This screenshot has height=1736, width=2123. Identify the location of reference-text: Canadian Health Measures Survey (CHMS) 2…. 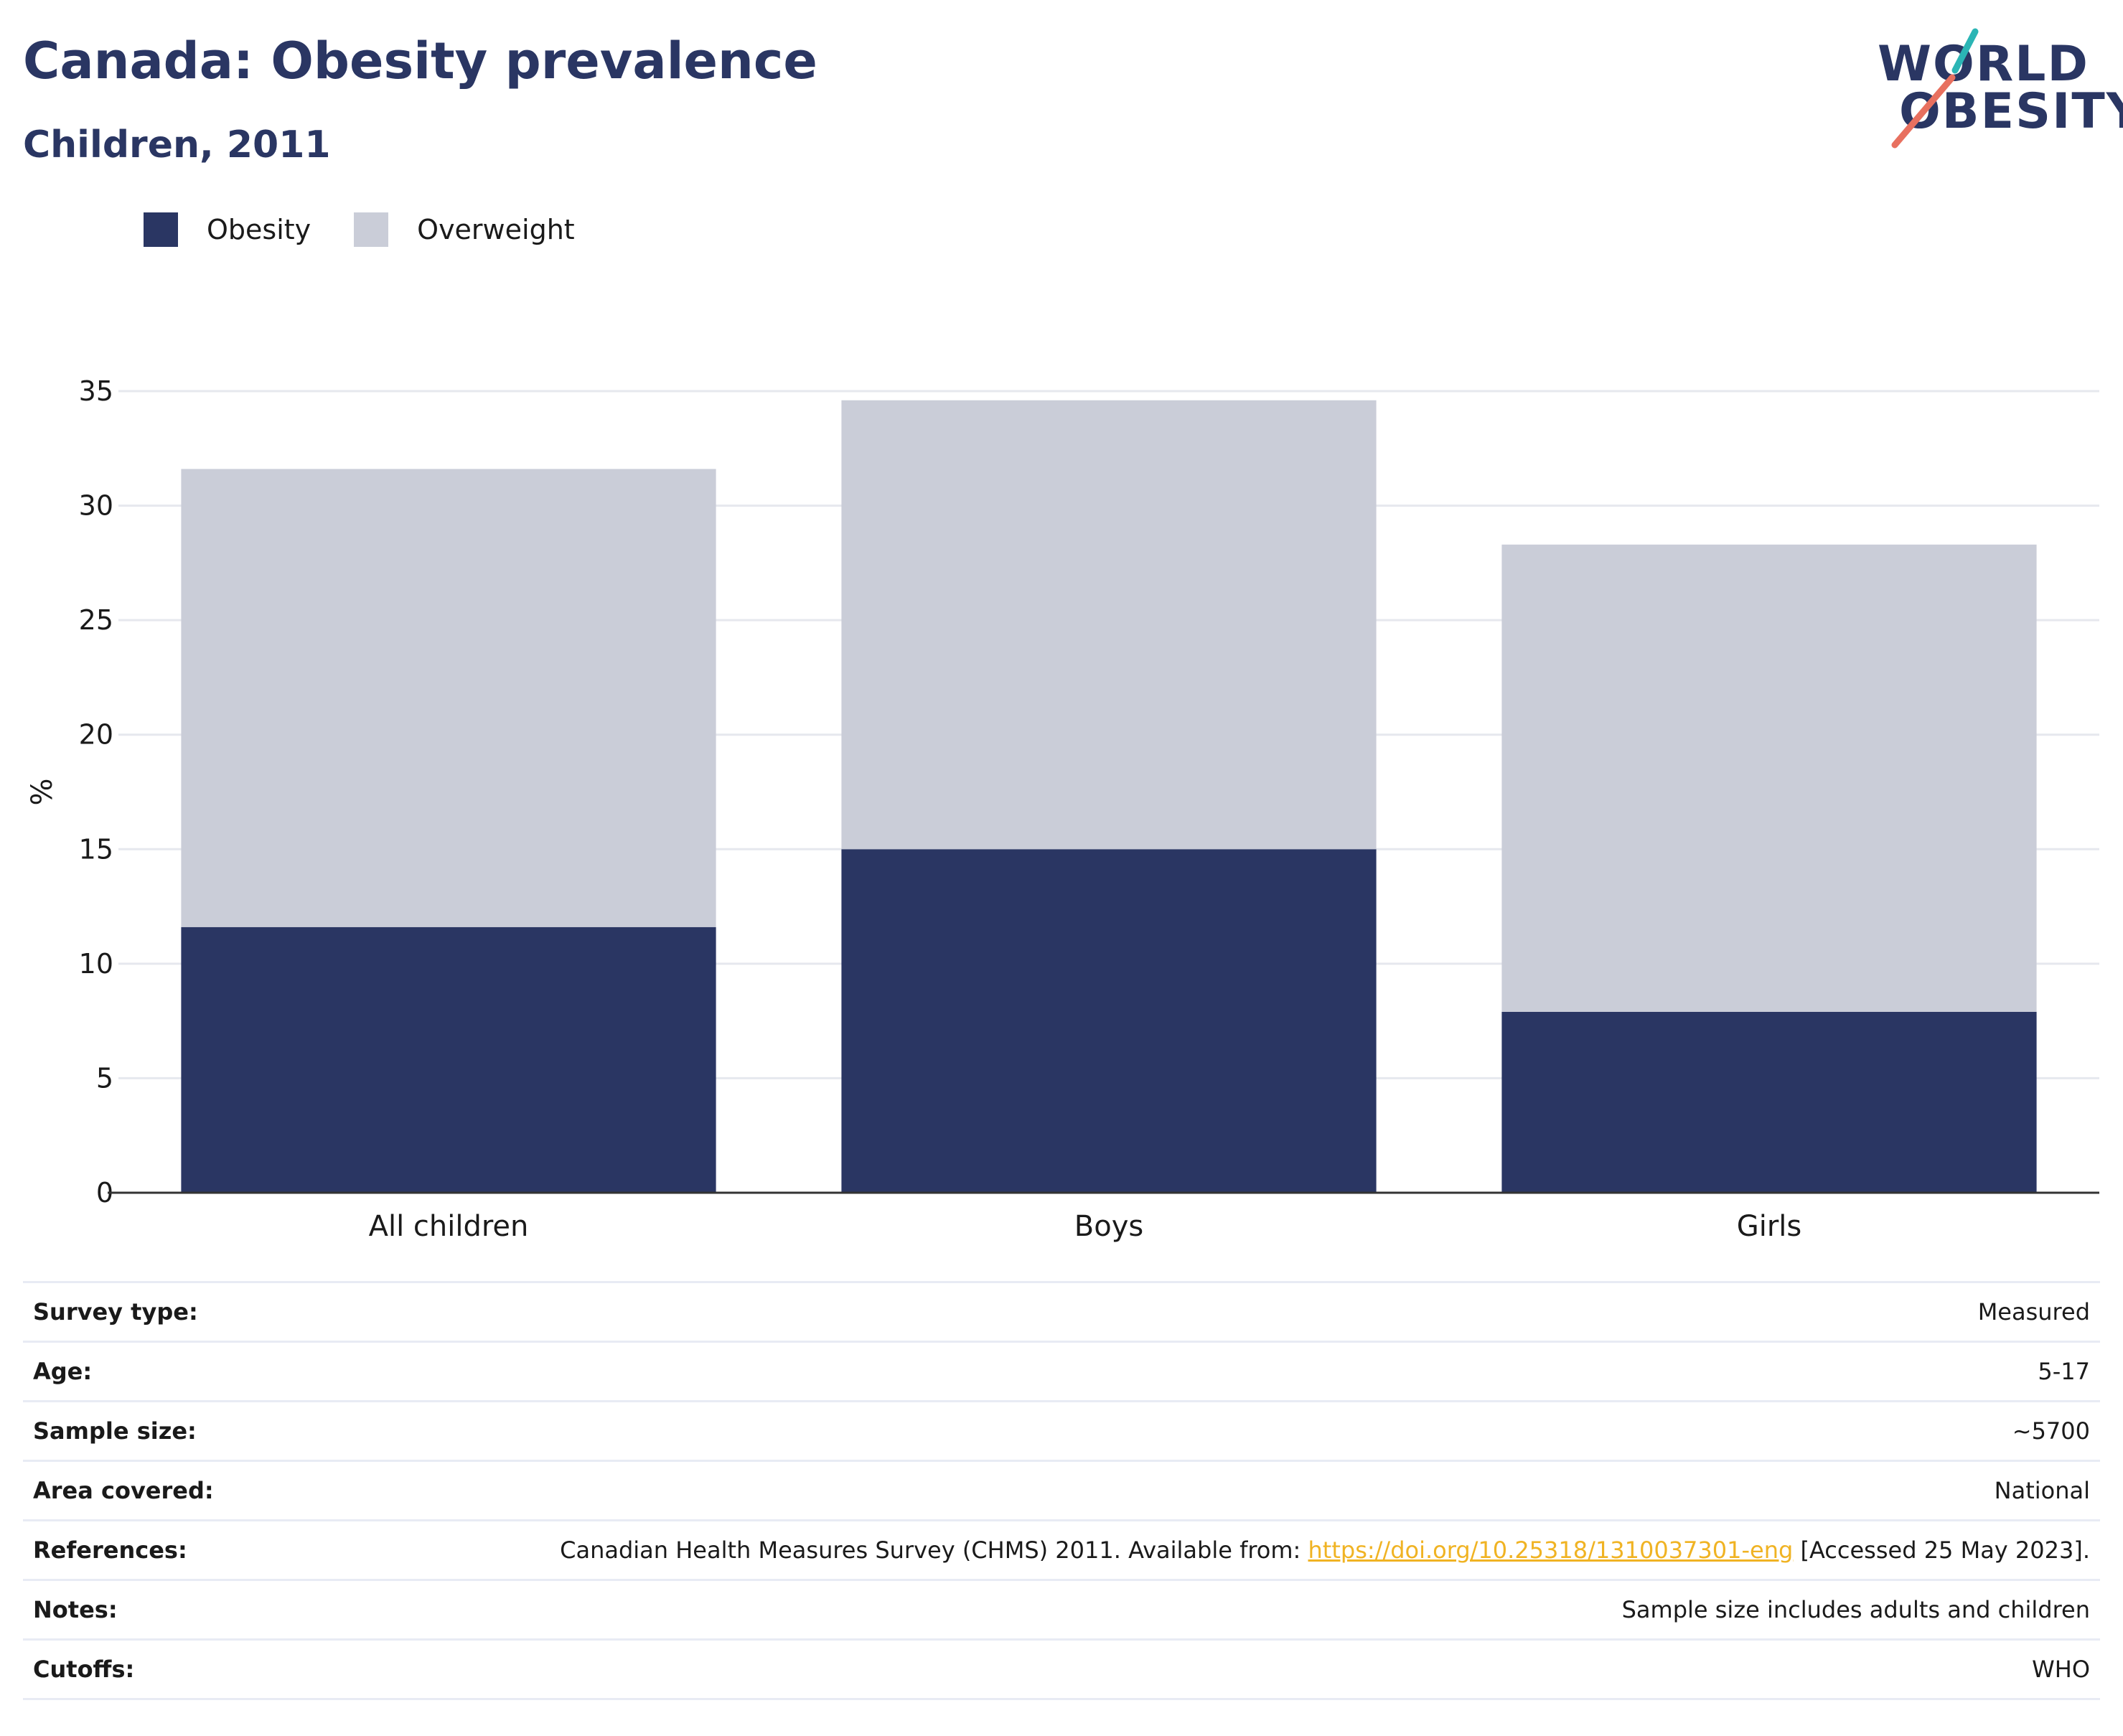
(934, 1550).